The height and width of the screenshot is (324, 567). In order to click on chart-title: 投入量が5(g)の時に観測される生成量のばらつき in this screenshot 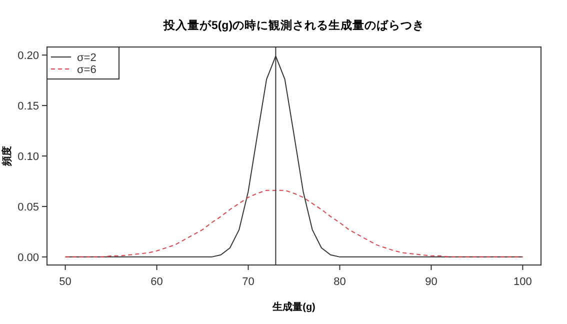, I will do `click(293, 25)`.